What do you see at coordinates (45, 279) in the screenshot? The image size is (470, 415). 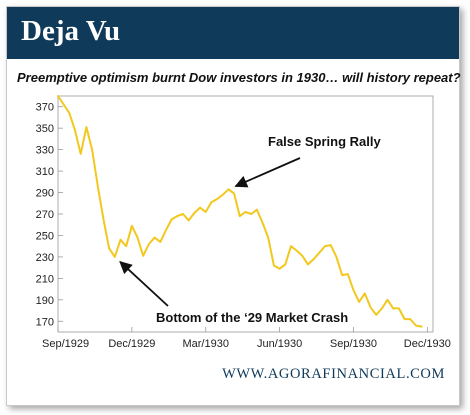 I see `y-tick-label: 210` at bounding box center [45, 279].